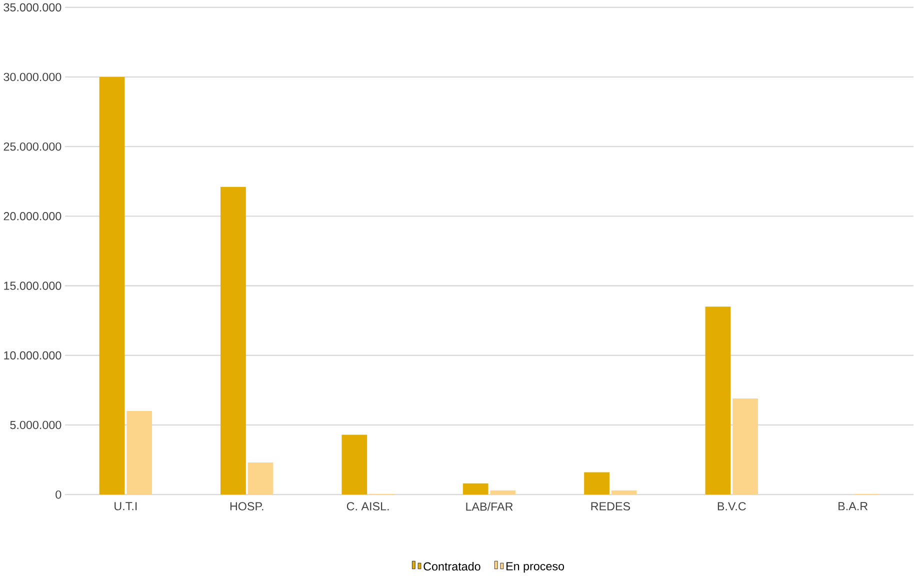 The height and width of the screenshot is (576, 914). What do you see at coordinates (33, 355) in the screenshot?
I see `y-tick-label: 10.000.000` at bounding box center [33, 355].